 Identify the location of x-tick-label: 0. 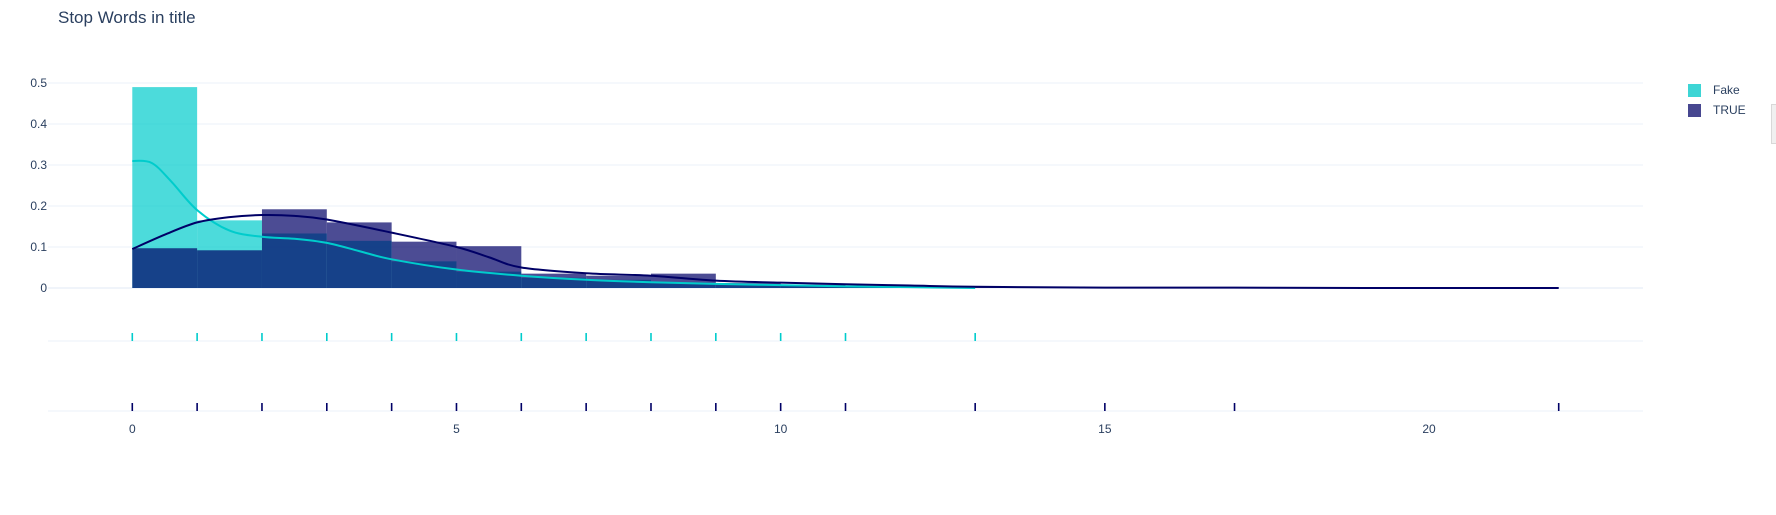
(132, 429).